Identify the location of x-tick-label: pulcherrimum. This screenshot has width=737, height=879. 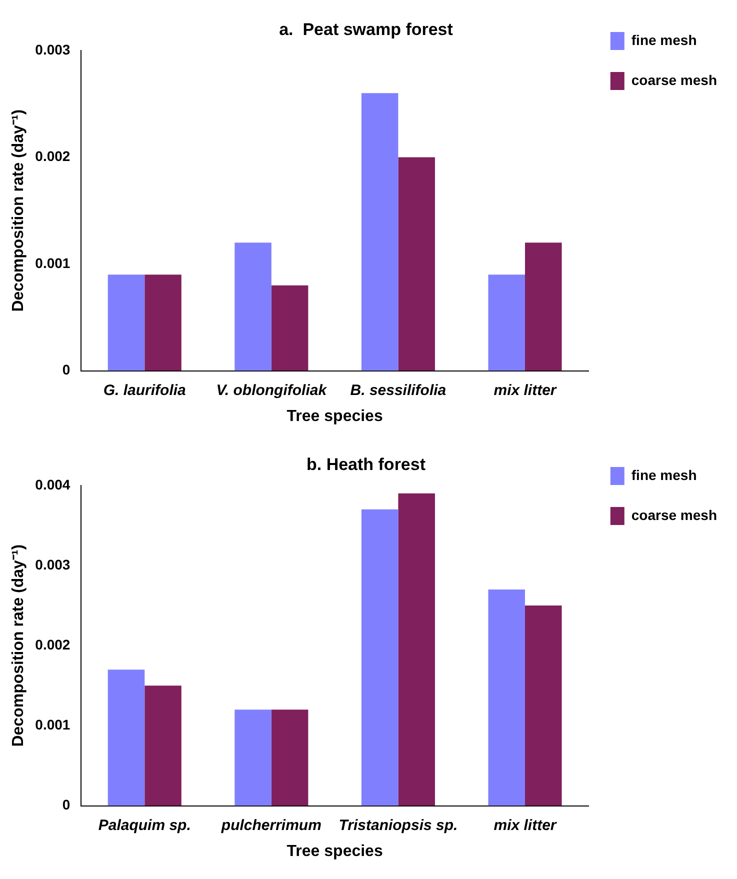
(271, 825).